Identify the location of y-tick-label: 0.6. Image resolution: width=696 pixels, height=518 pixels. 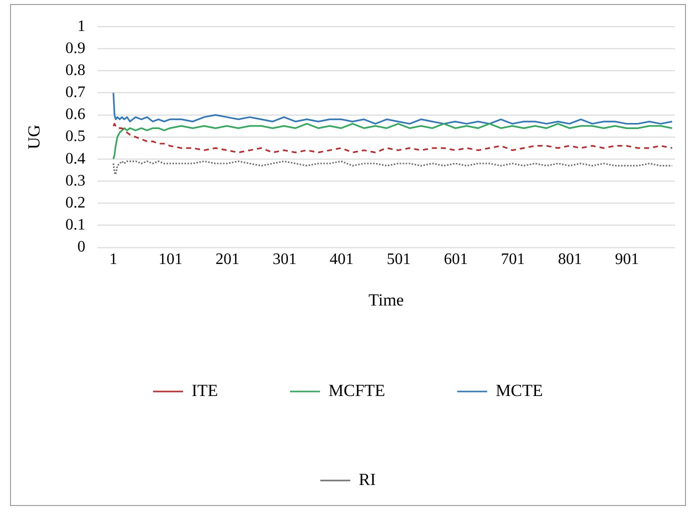
(75, 115).